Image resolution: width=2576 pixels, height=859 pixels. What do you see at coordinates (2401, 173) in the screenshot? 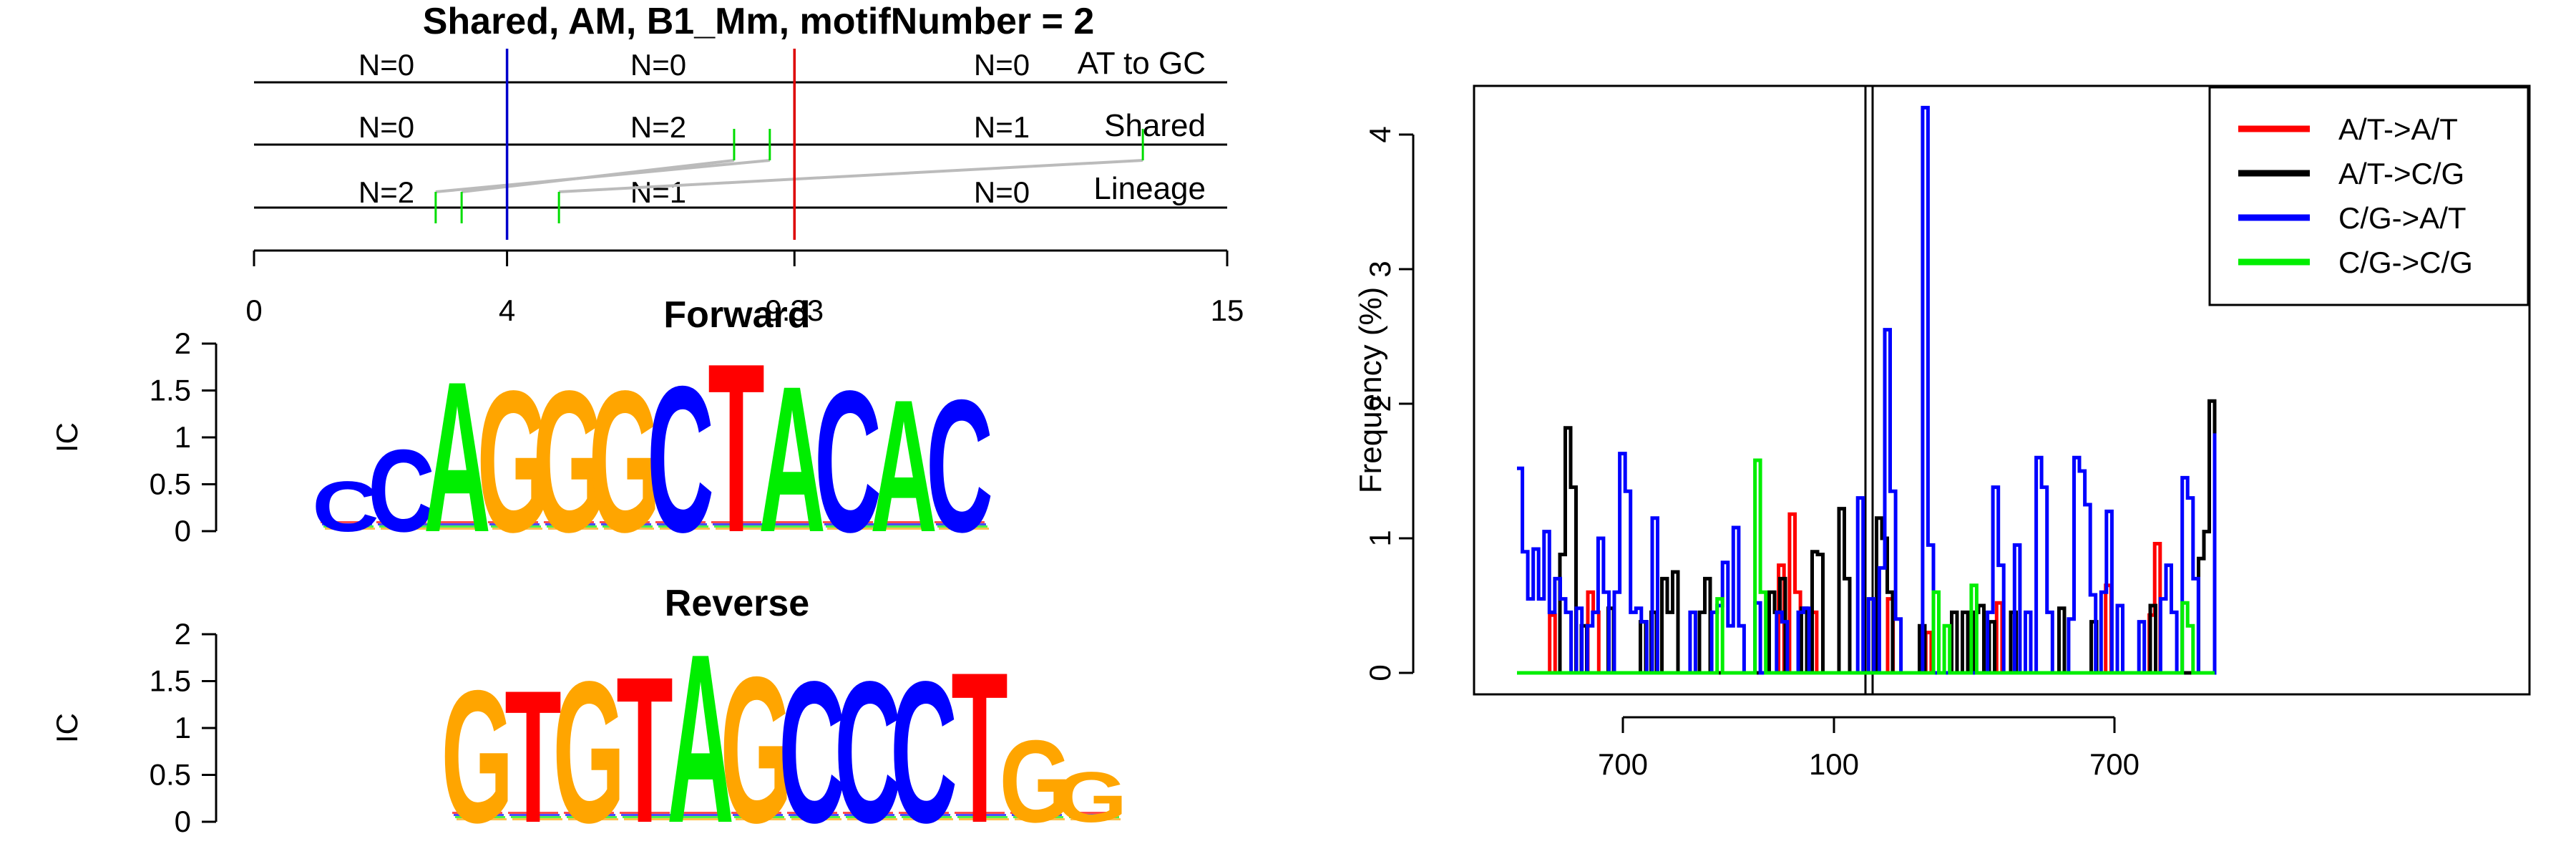
I see `legend-label: A/T->C/G` at bounding box center [2401, 173].